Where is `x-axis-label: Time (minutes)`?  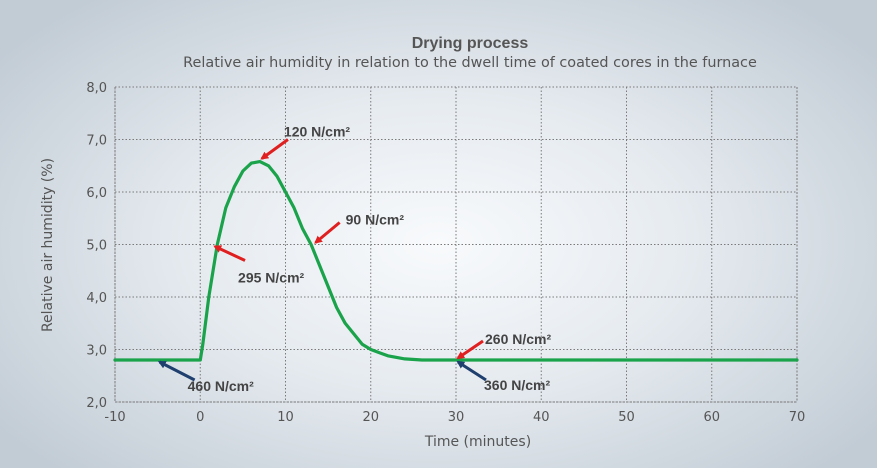
x-axis-label: Time (minutes) is located at coordinates (477, 442).